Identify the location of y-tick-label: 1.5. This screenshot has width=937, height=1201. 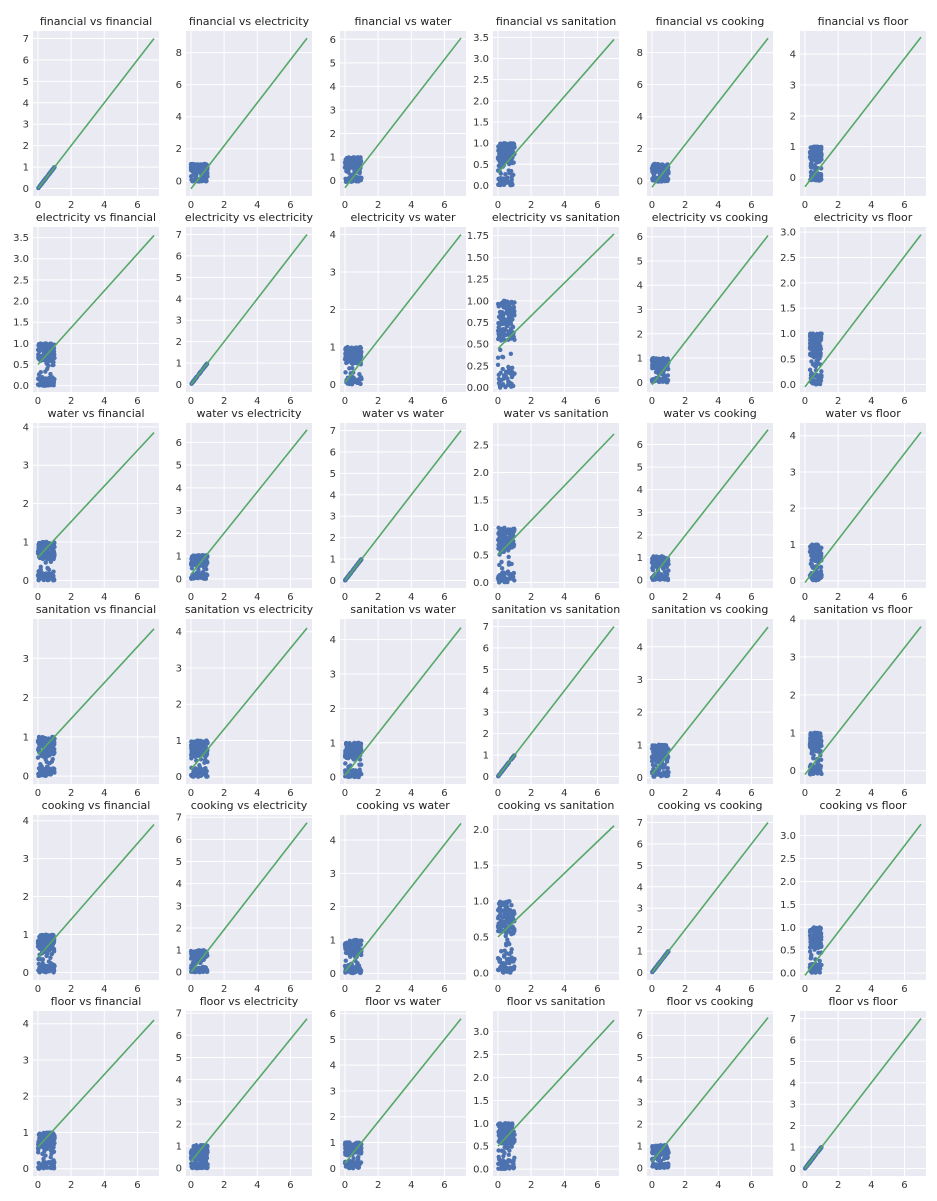
(21, 323).